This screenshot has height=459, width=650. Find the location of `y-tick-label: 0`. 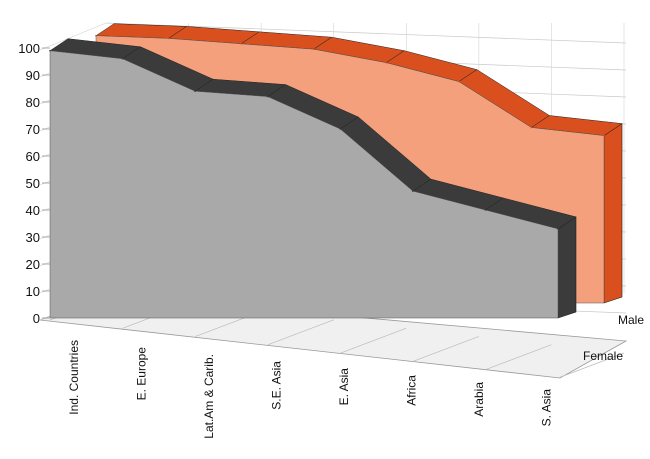

y-tick-label: 0 is located at coordinates (36, 318).